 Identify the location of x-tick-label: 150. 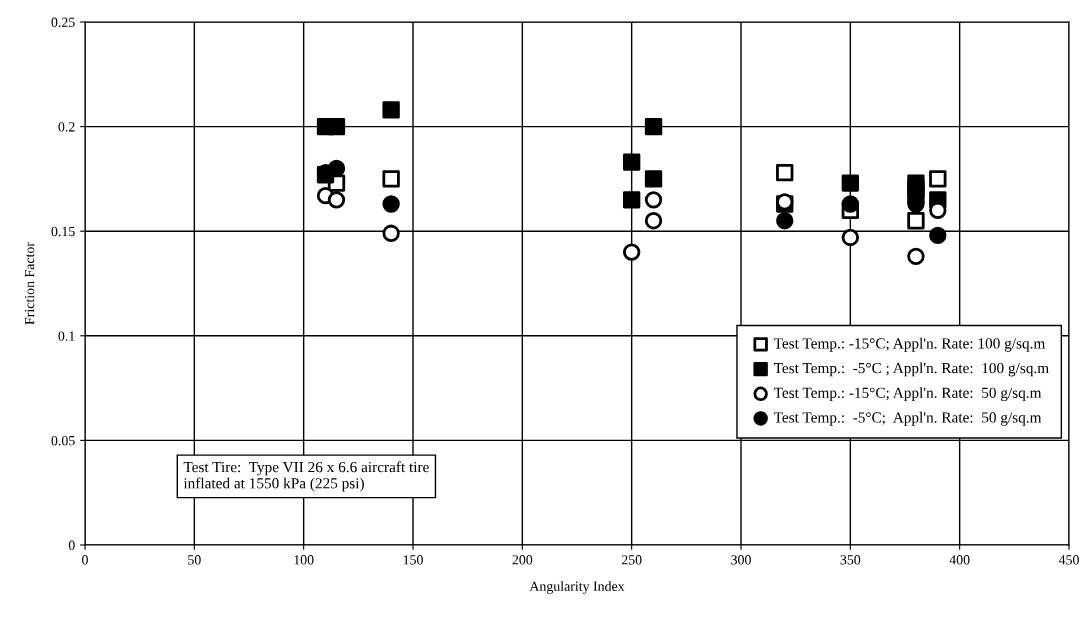
(413, 560).